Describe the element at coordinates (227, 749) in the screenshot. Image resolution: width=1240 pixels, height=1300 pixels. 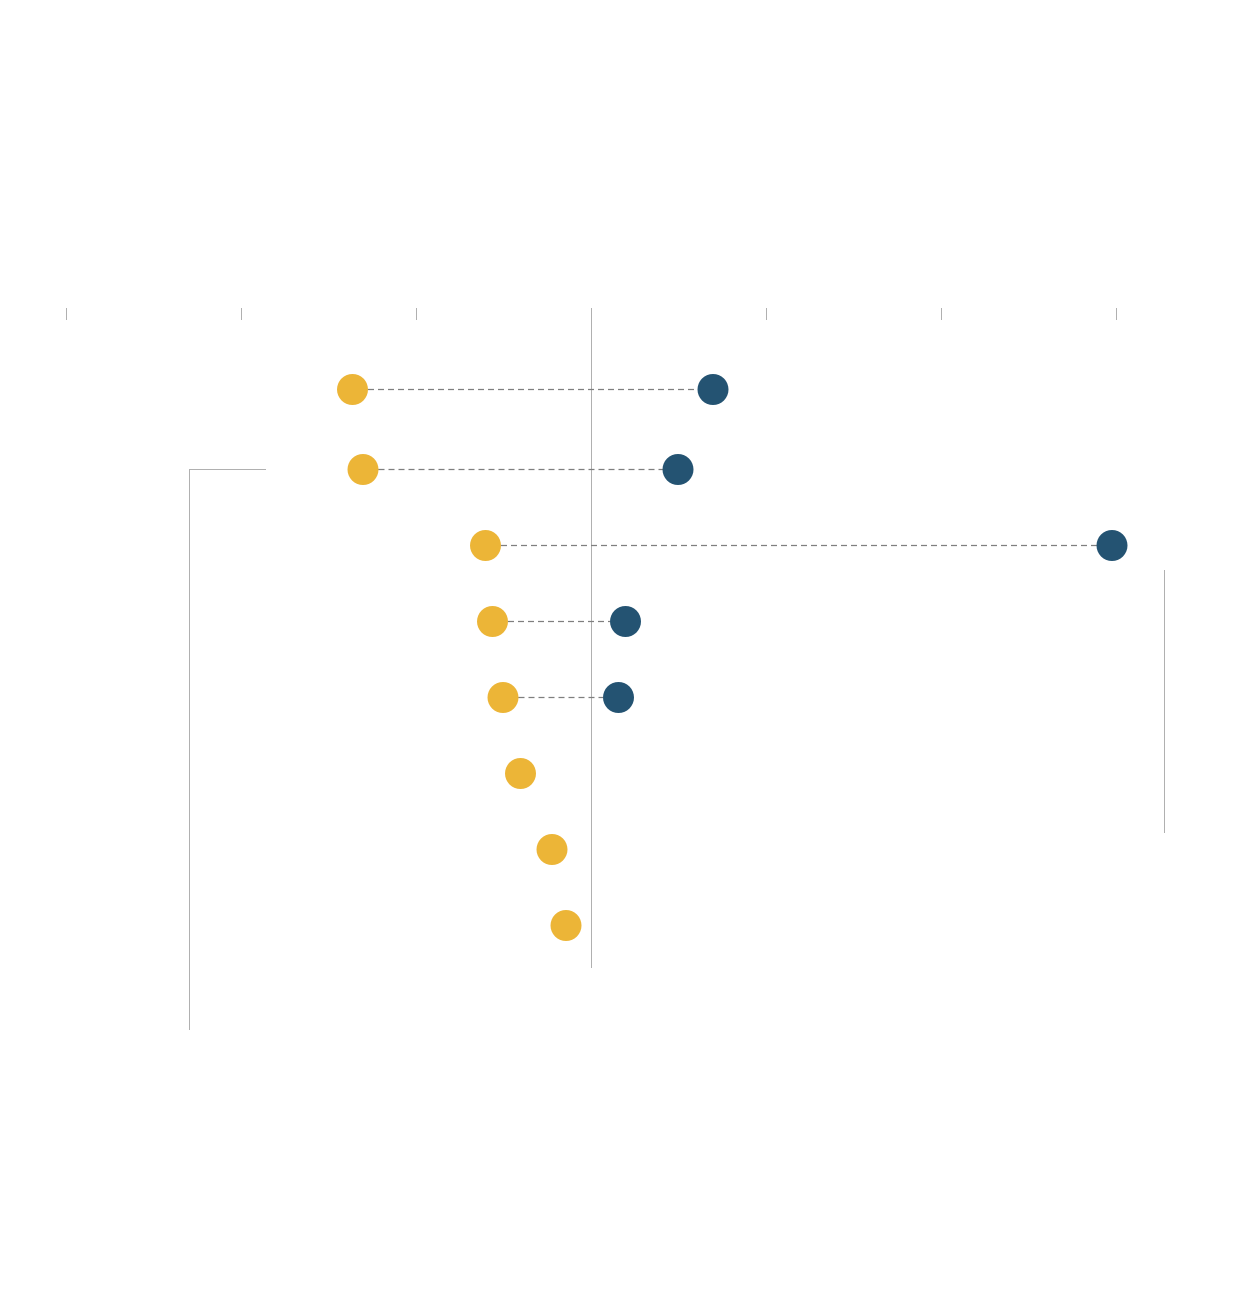
I see `left-bracket-line` at that location.